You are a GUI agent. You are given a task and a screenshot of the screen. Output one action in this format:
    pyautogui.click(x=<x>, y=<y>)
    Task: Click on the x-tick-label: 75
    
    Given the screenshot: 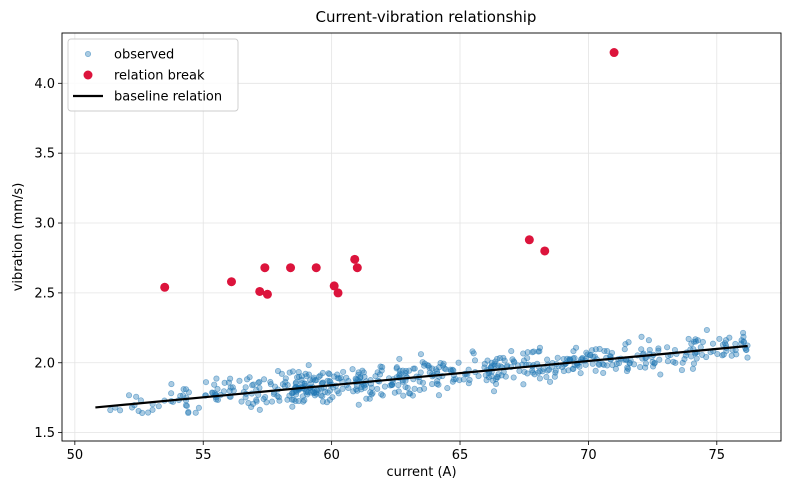 What is the action you would take?
    pyautogui.click(x=717, y=455)
    